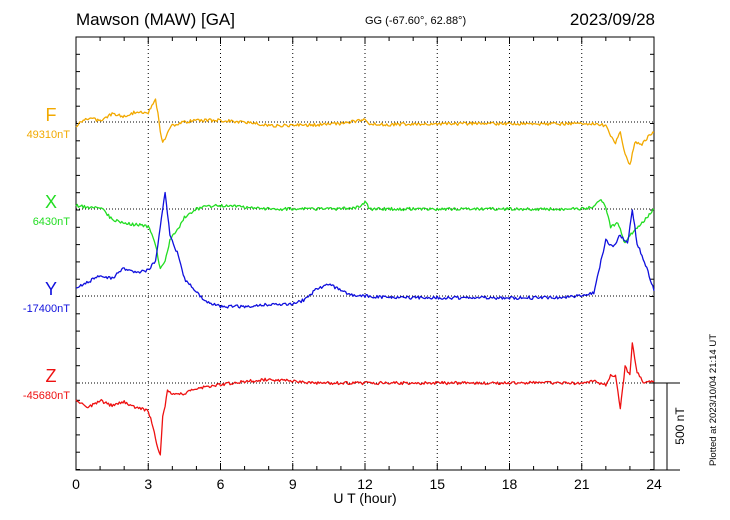 This screenshot has height=520, width=730. Describe the element at coordinates (364, 498) in the screenshot. I see `x-axis-label: U T (hour)` at that location.